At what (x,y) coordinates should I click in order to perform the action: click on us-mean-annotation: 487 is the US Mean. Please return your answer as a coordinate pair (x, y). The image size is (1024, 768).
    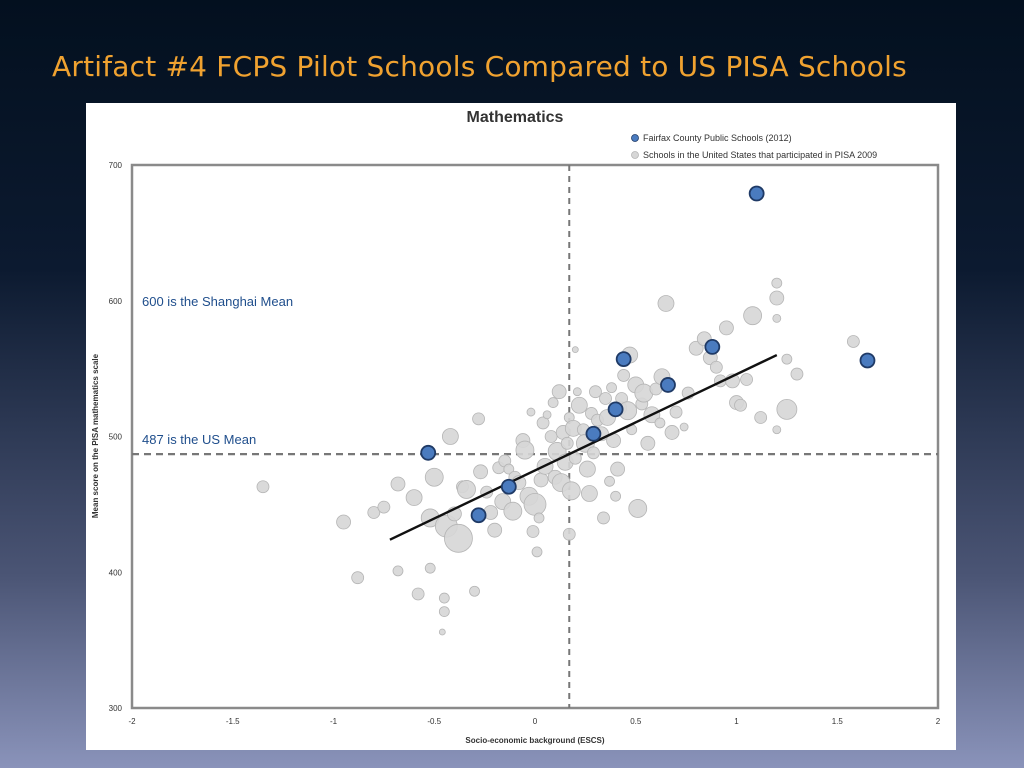
    Looking at the image, I should click on (199, 439).